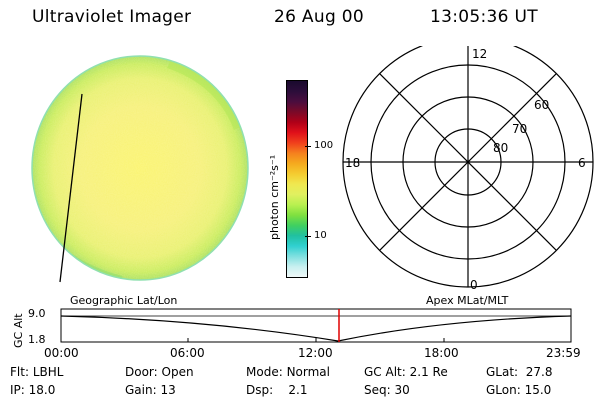 This screenshot has height=400, width=600. Describe the element at coordinates (541, 105) in the screenshot. I see `lat-label-60: 60` at that location.